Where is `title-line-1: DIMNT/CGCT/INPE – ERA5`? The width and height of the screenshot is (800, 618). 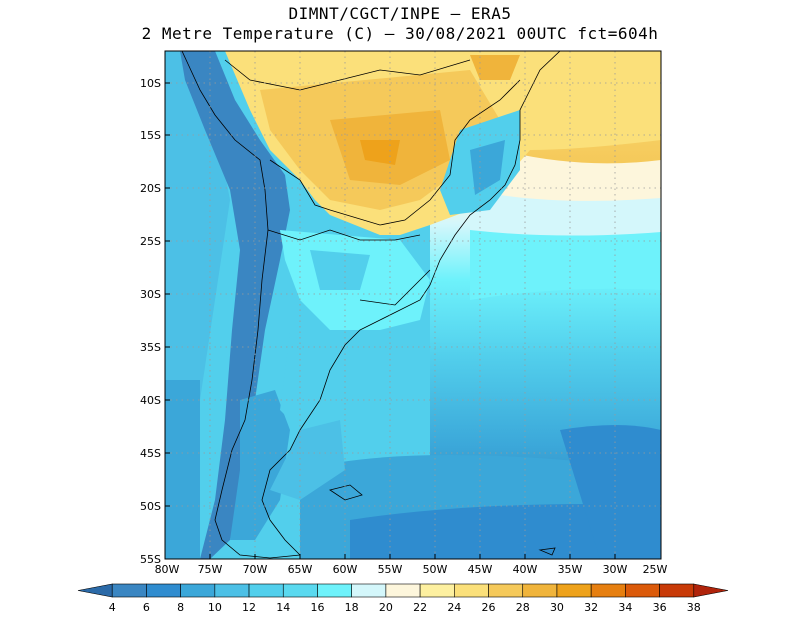
title-line-1: DIMNT/CGCT/INPE – ERA5 is located at coordinates (400, 13).